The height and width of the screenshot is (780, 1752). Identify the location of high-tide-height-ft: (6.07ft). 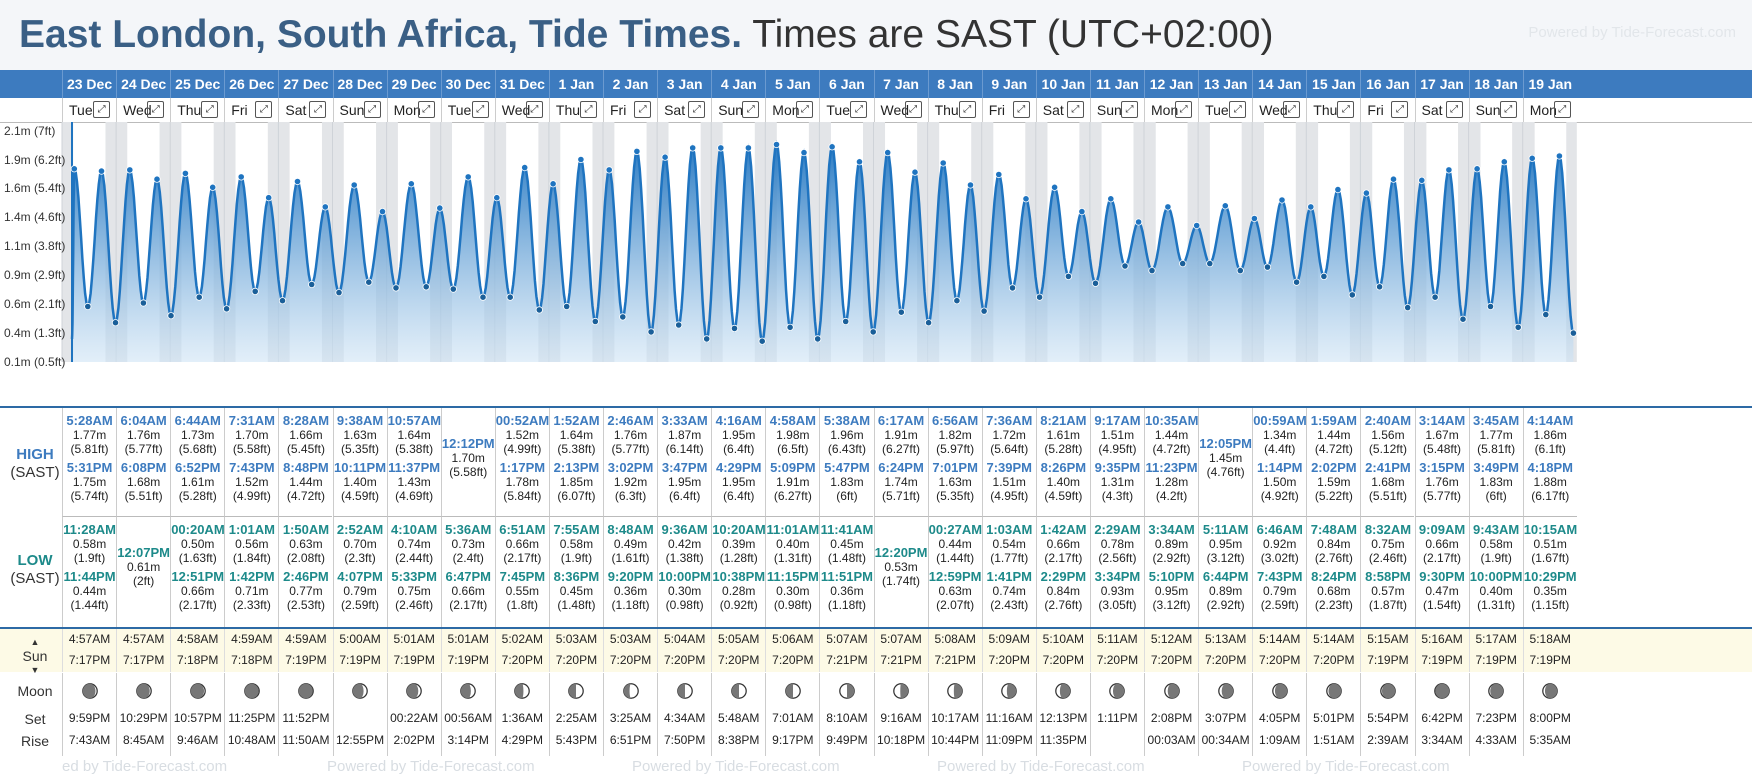
(576, 496).